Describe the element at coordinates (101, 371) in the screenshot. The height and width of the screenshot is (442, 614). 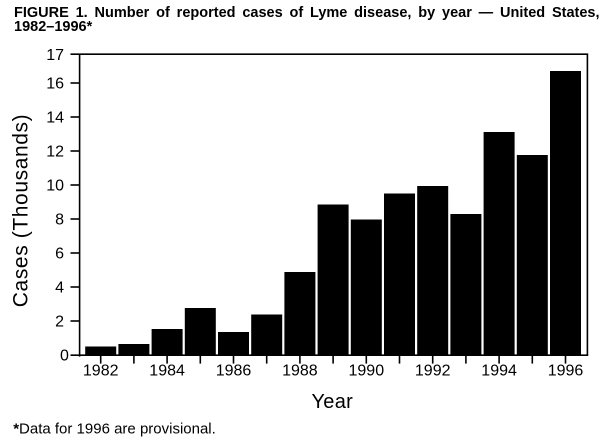
I see `svg-text: 1982` at that location.